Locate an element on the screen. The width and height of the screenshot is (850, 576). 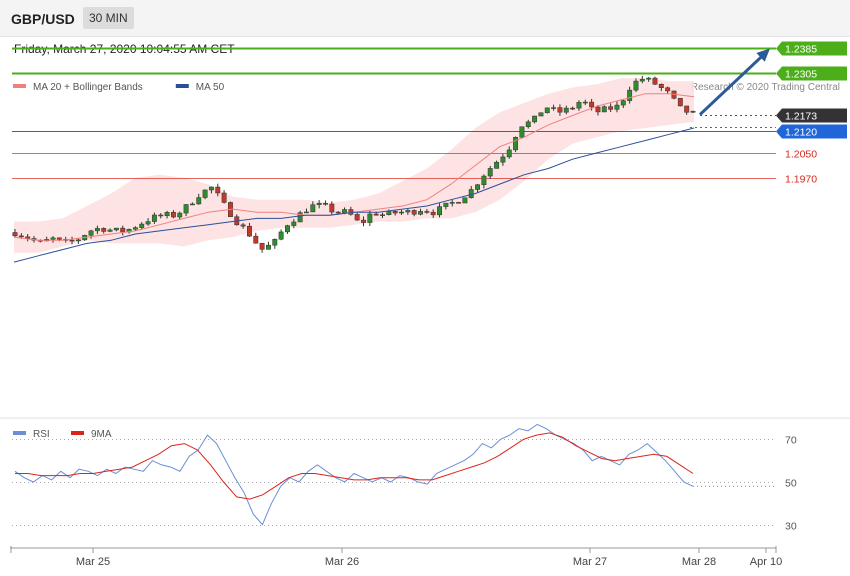
x-tick-label-4: Apr 10 is located at coordinates (766, 562).